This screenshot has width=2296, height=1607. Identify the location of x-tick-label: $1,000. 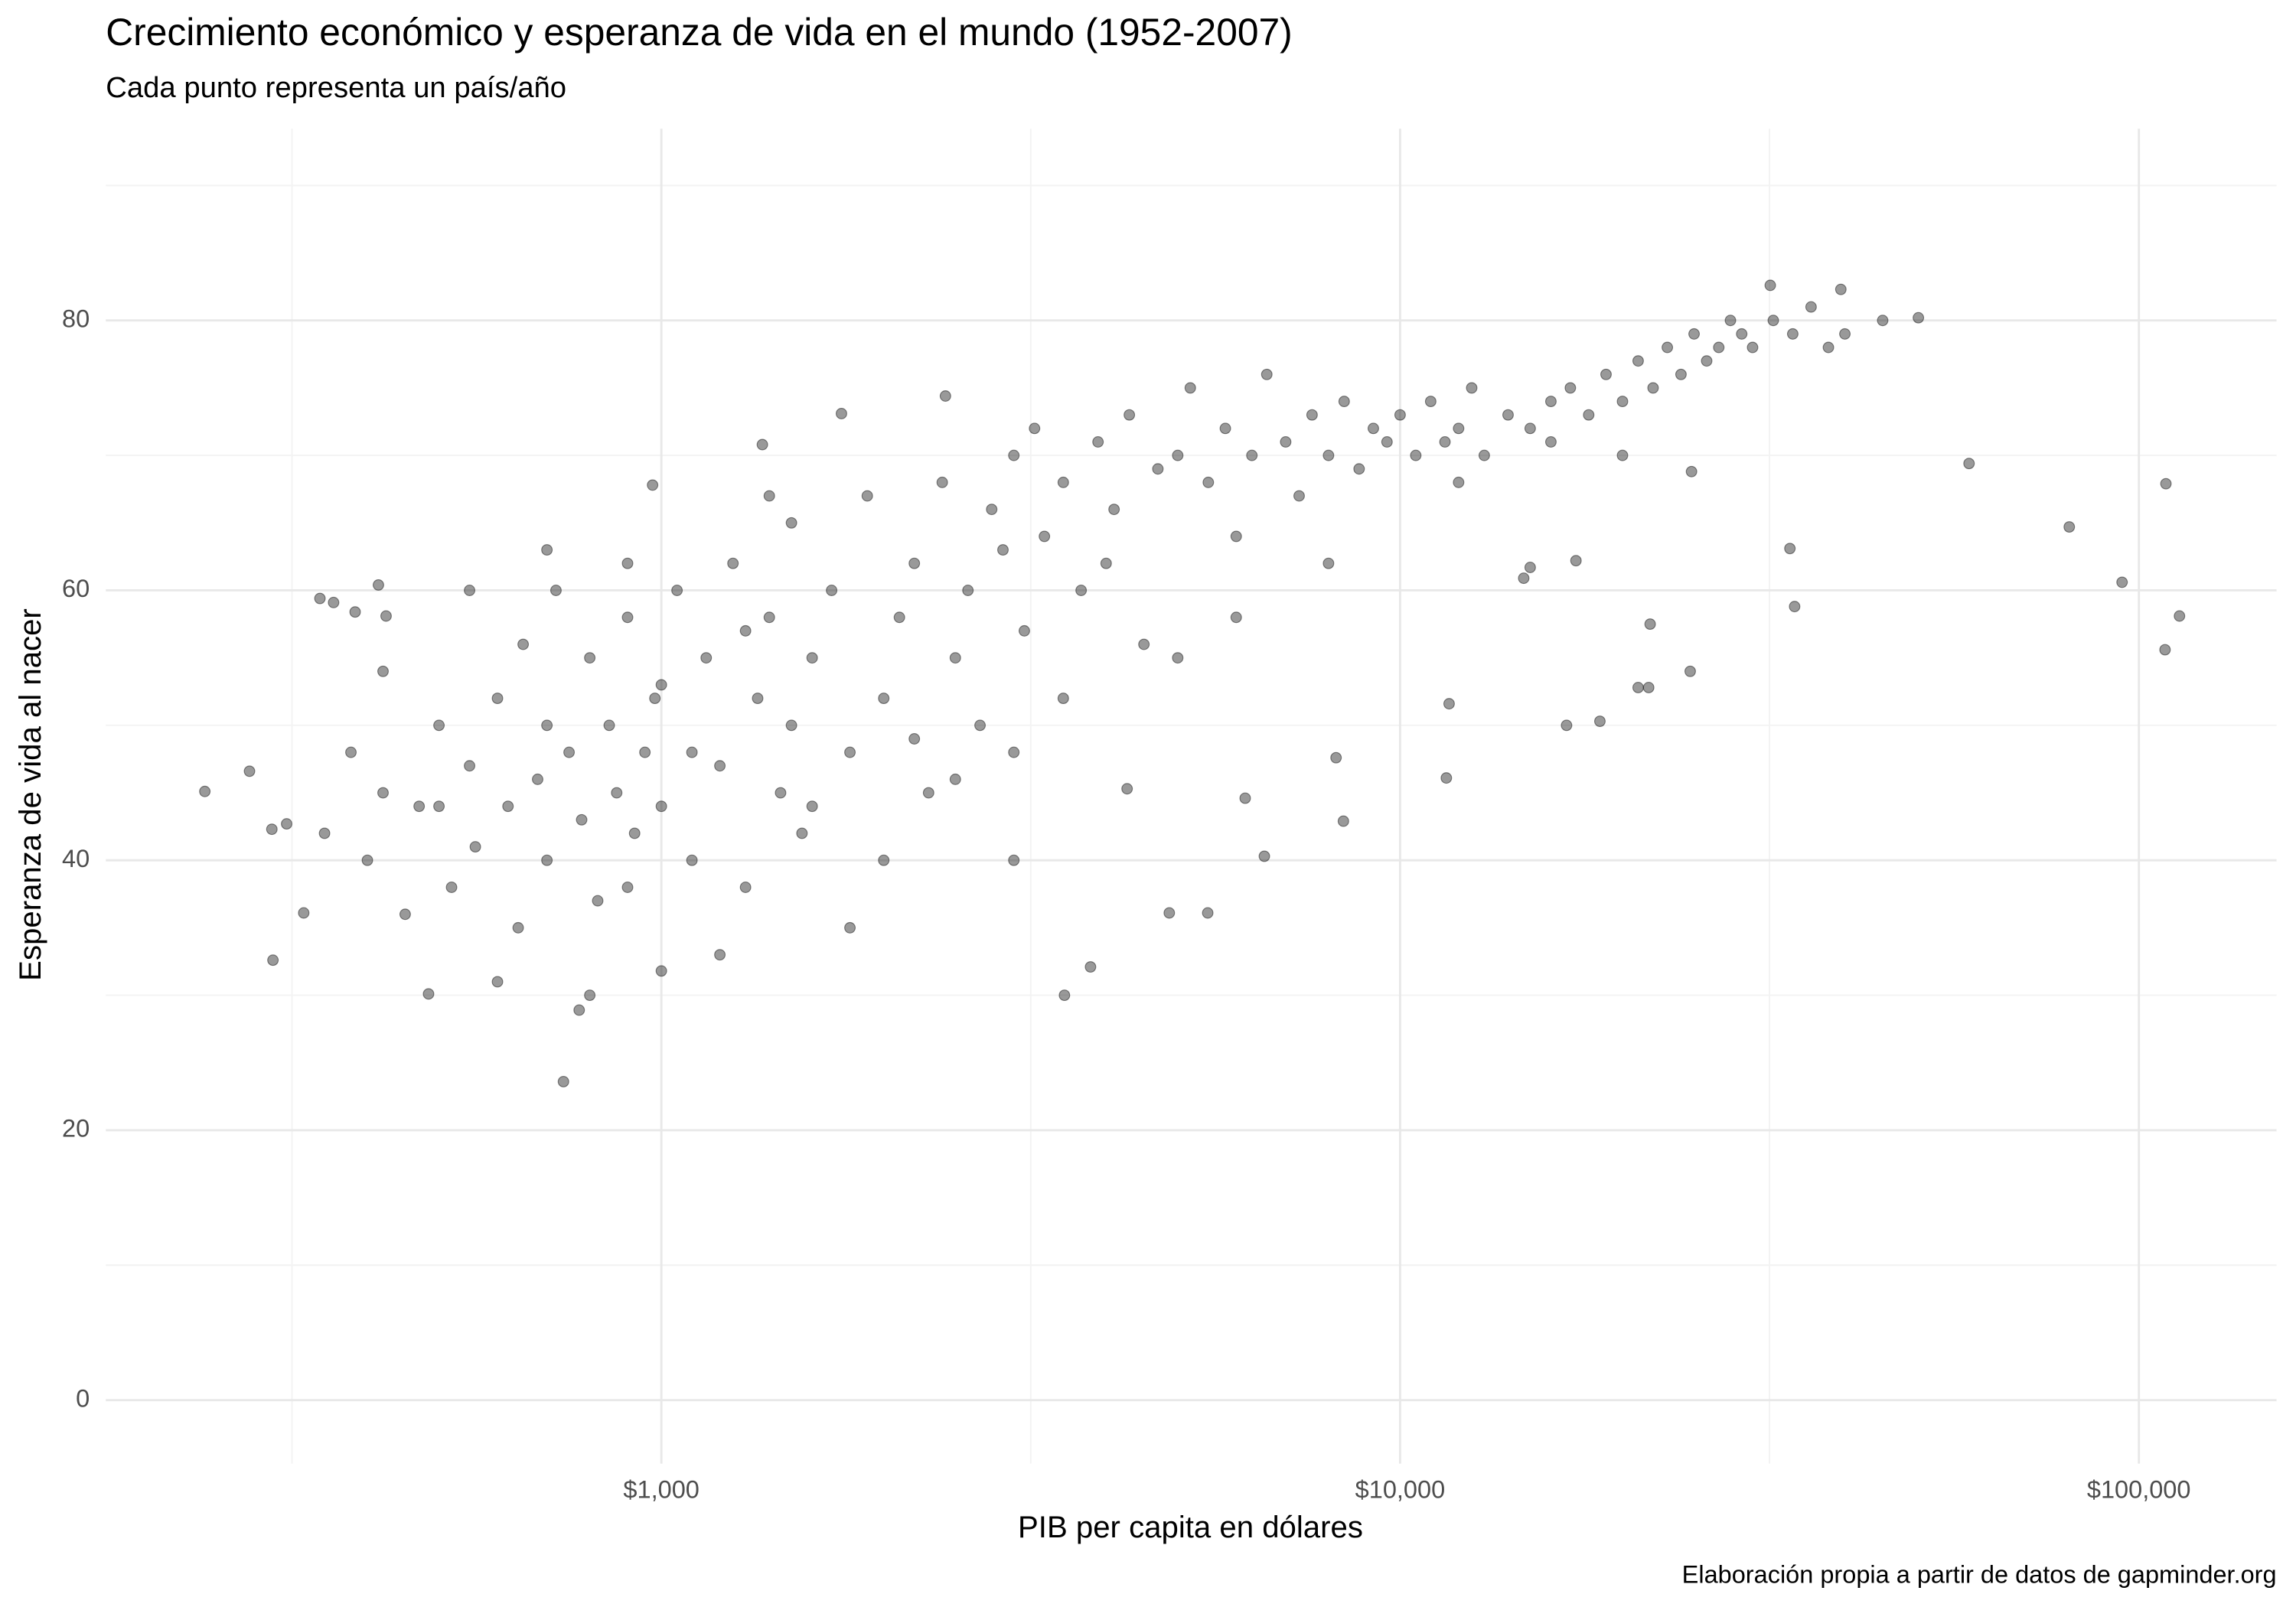
(661, 1490).